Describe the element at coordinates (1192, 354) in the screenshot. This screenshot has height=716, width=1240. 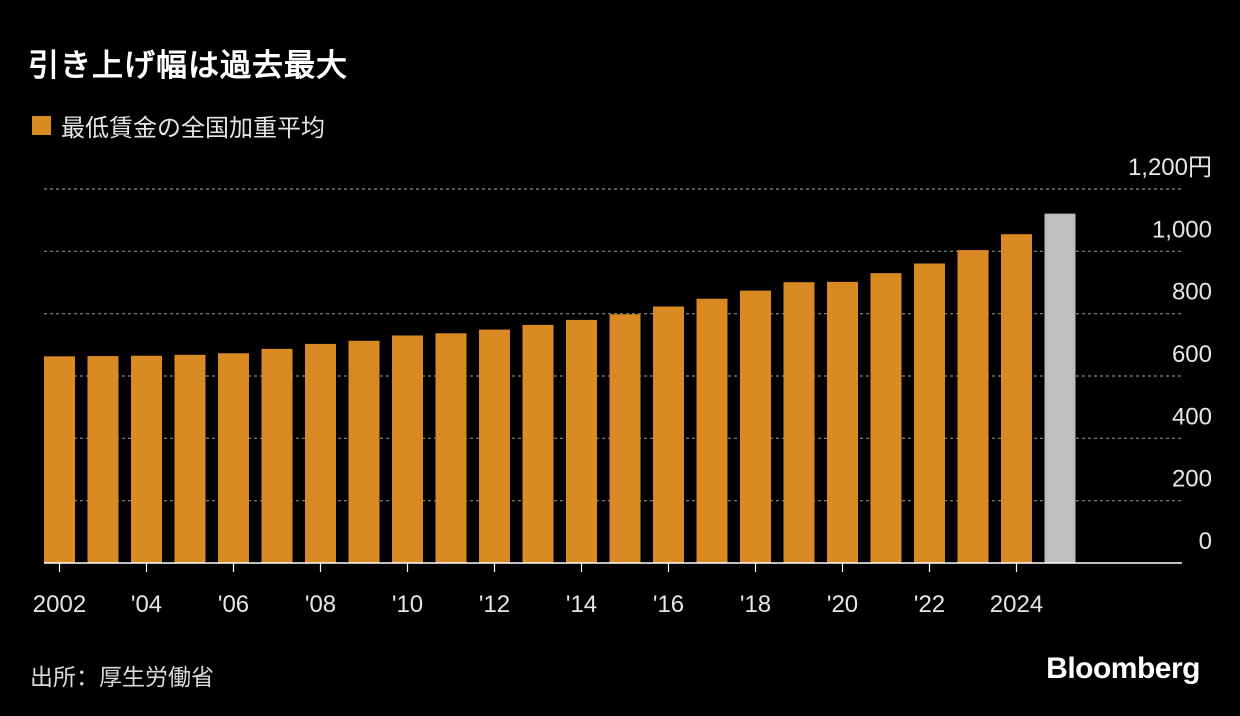
I see `y-tick-label: 600` at that location.